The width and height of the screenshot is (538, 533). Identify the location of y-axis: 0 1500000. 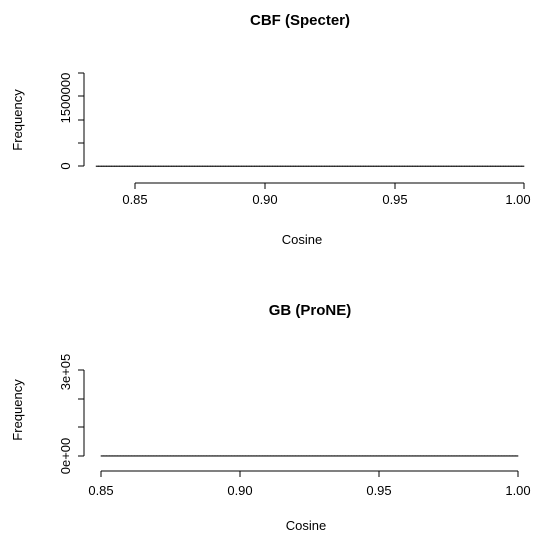
(71, 121).